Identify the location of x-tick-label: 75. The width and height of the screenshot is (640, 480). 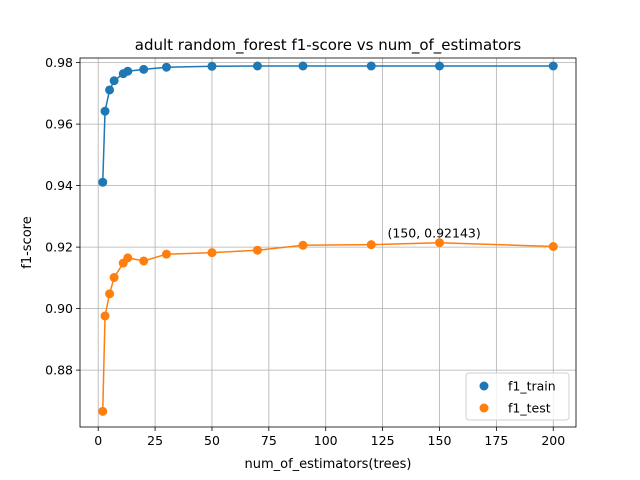
(269, 440).